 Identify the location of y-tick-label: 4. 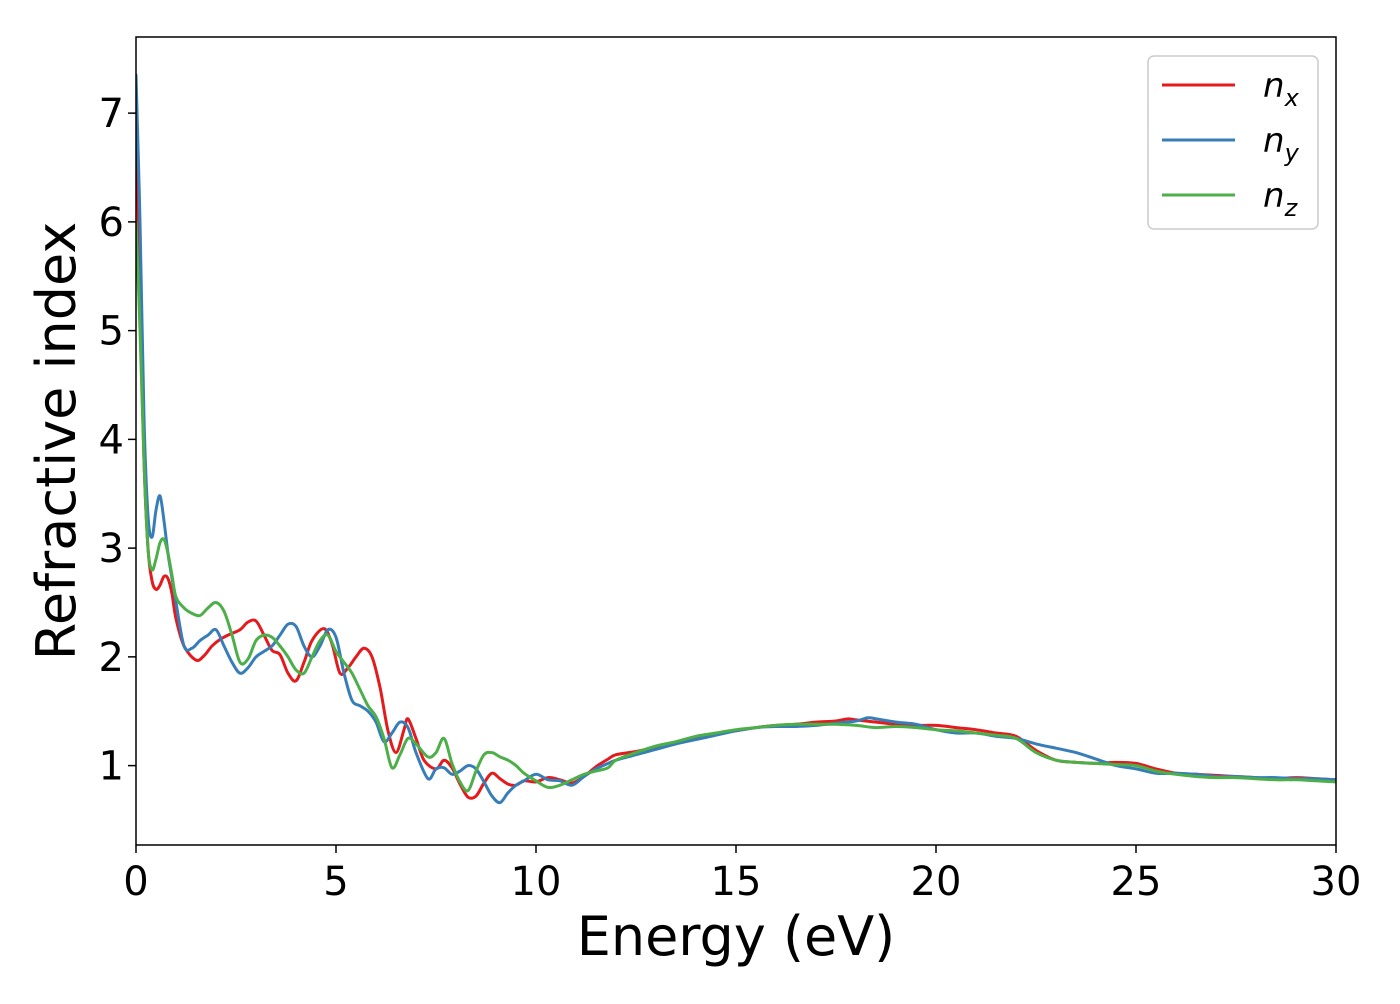
(111, 440).